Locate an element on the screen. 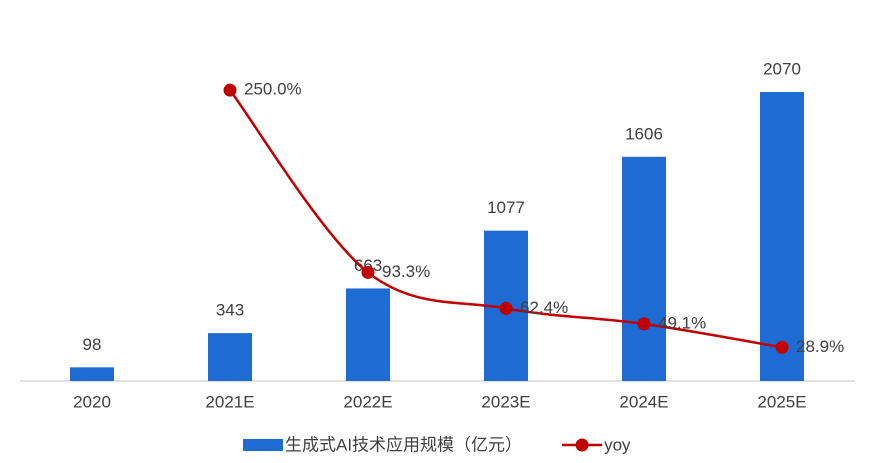 The height and width of the screenshot is (463, 877). line-value-label: 28.9% is located at coordinates (820, 346).